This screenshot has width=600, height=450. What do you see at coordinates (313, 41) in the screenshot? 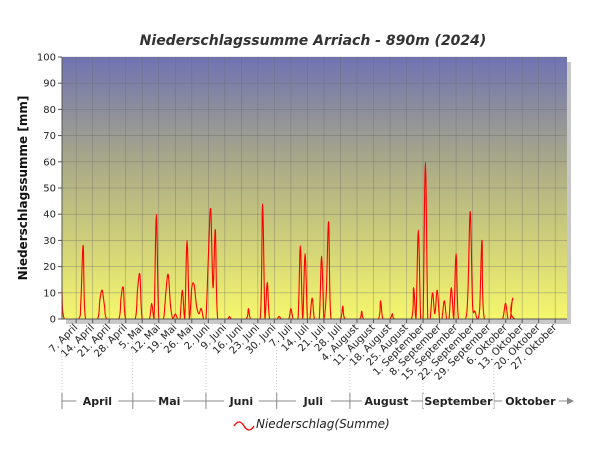
I see `chart-title: Niederschlagssumme Arriach - 890m (2024)` at bounding box center [313, 41].